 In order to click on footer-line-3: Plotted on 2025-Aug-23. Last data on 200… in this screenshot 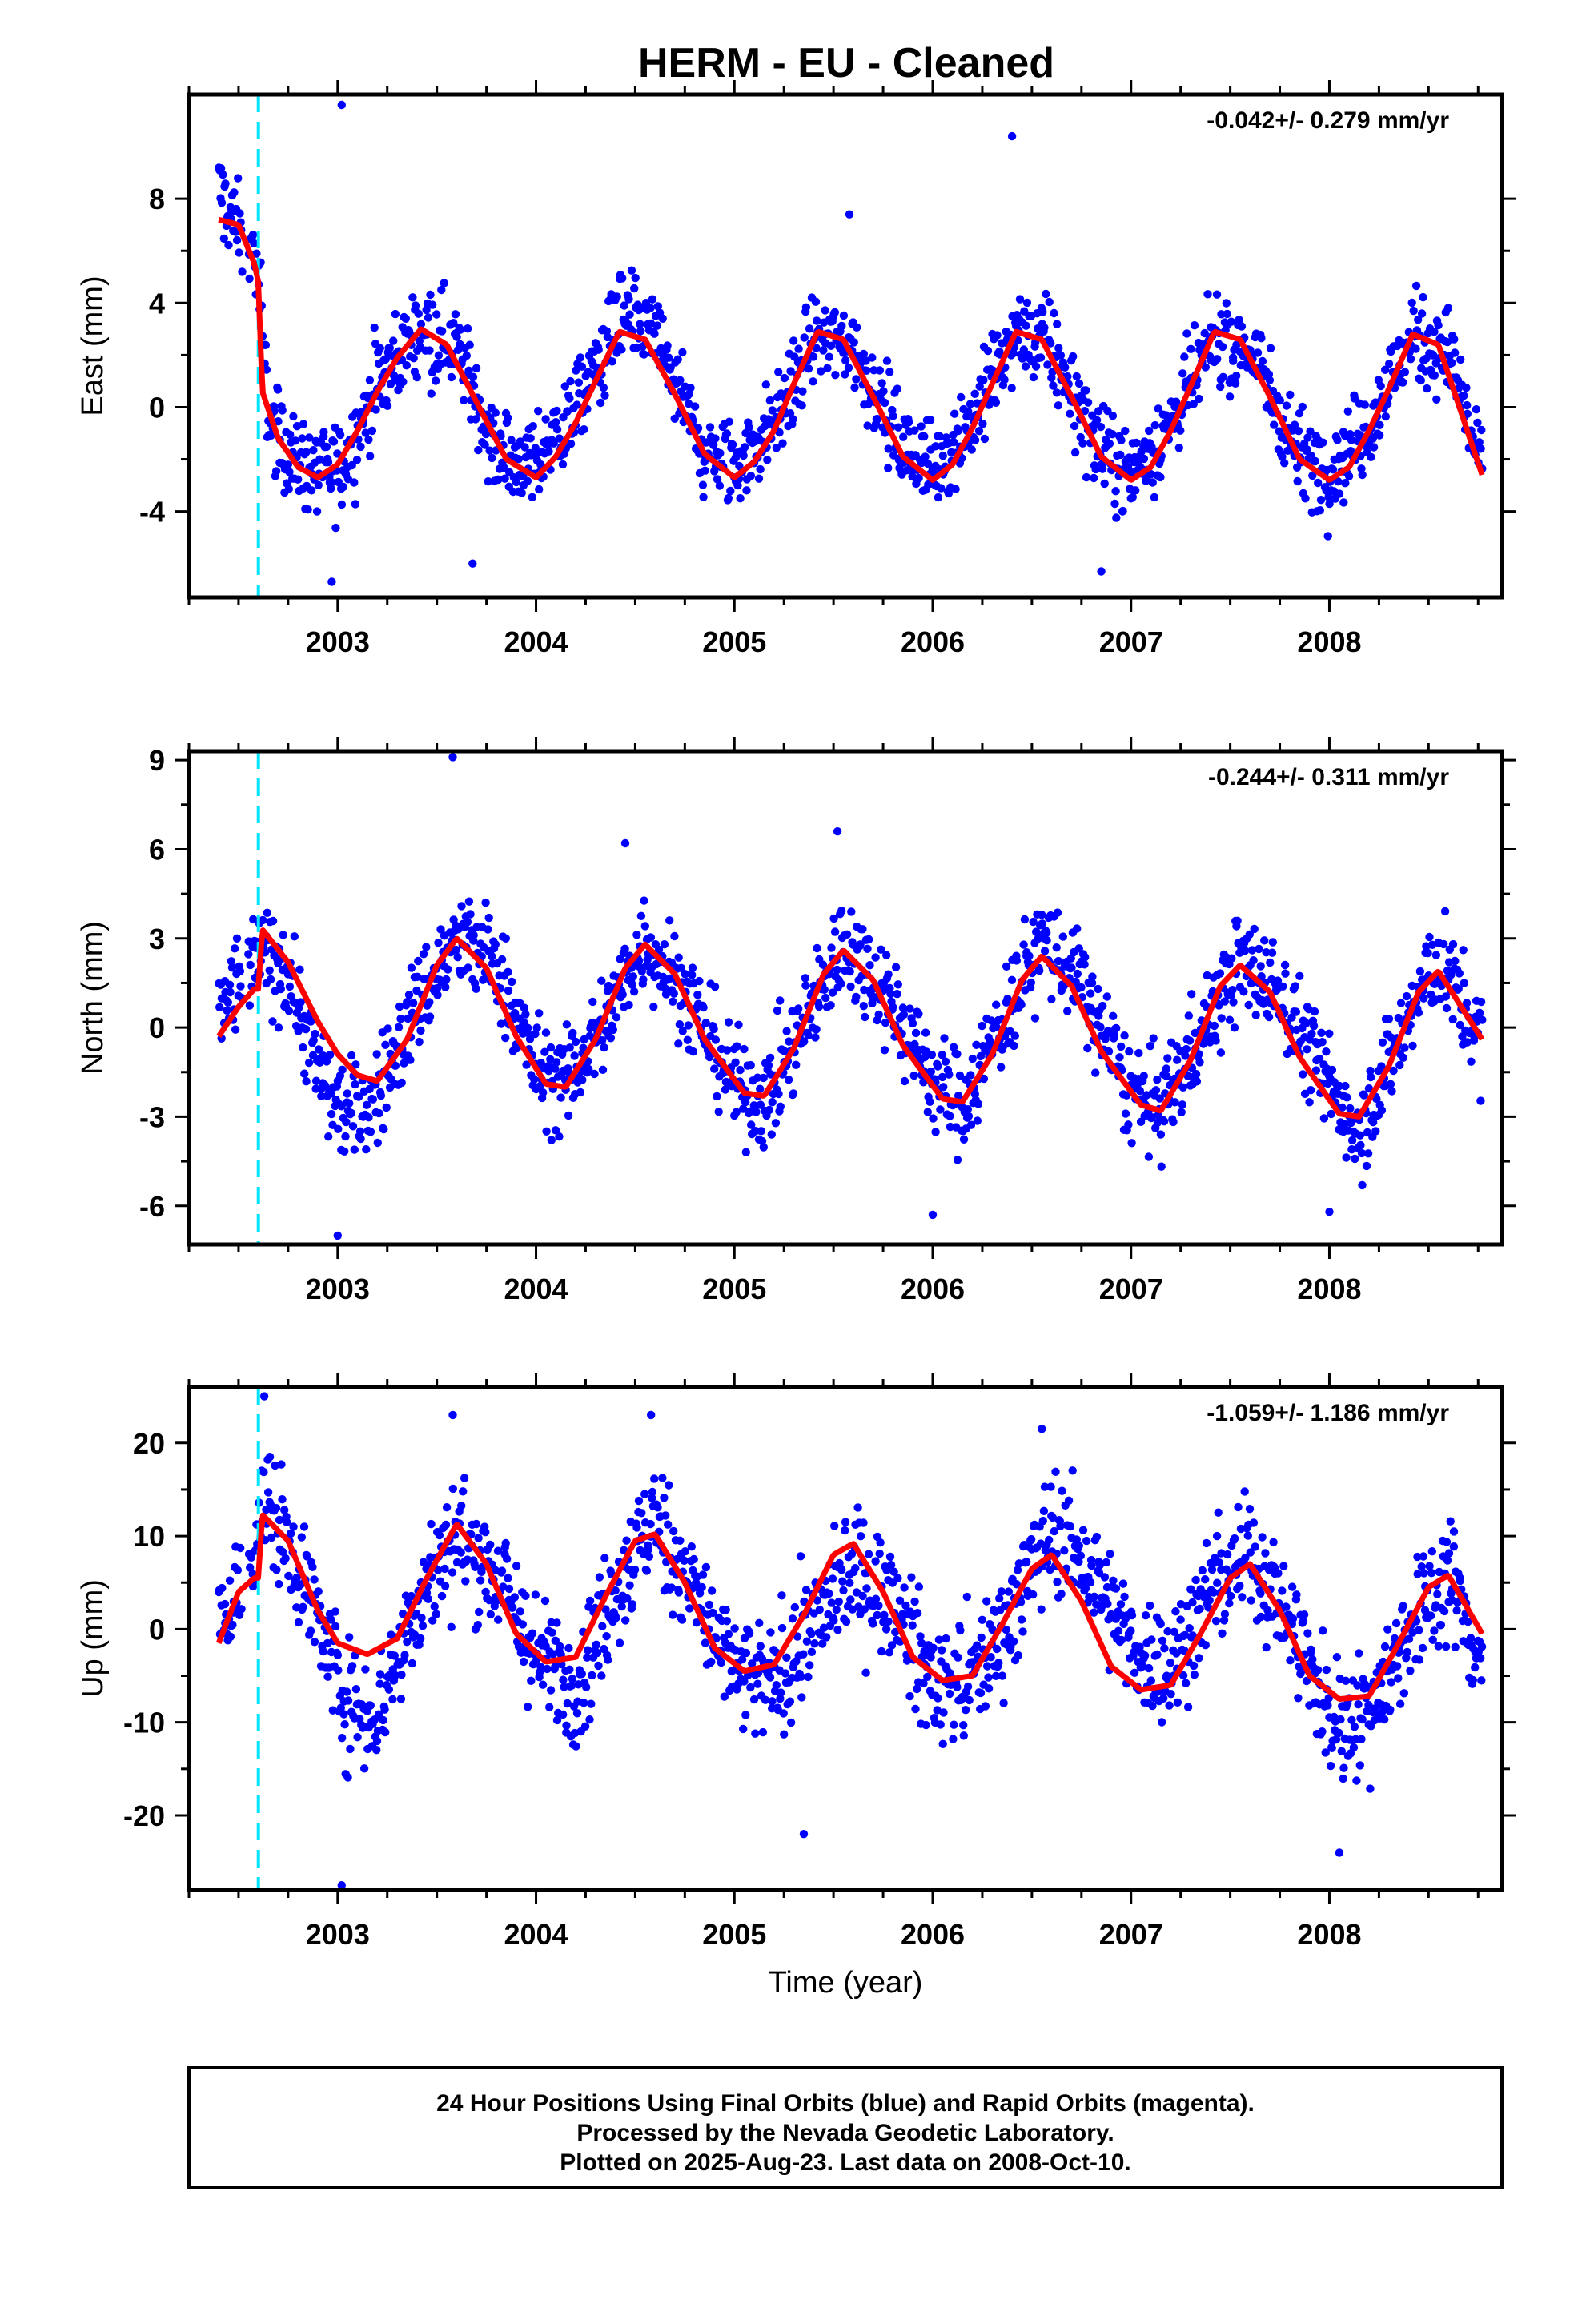, I will do `click(846, 2162)`.